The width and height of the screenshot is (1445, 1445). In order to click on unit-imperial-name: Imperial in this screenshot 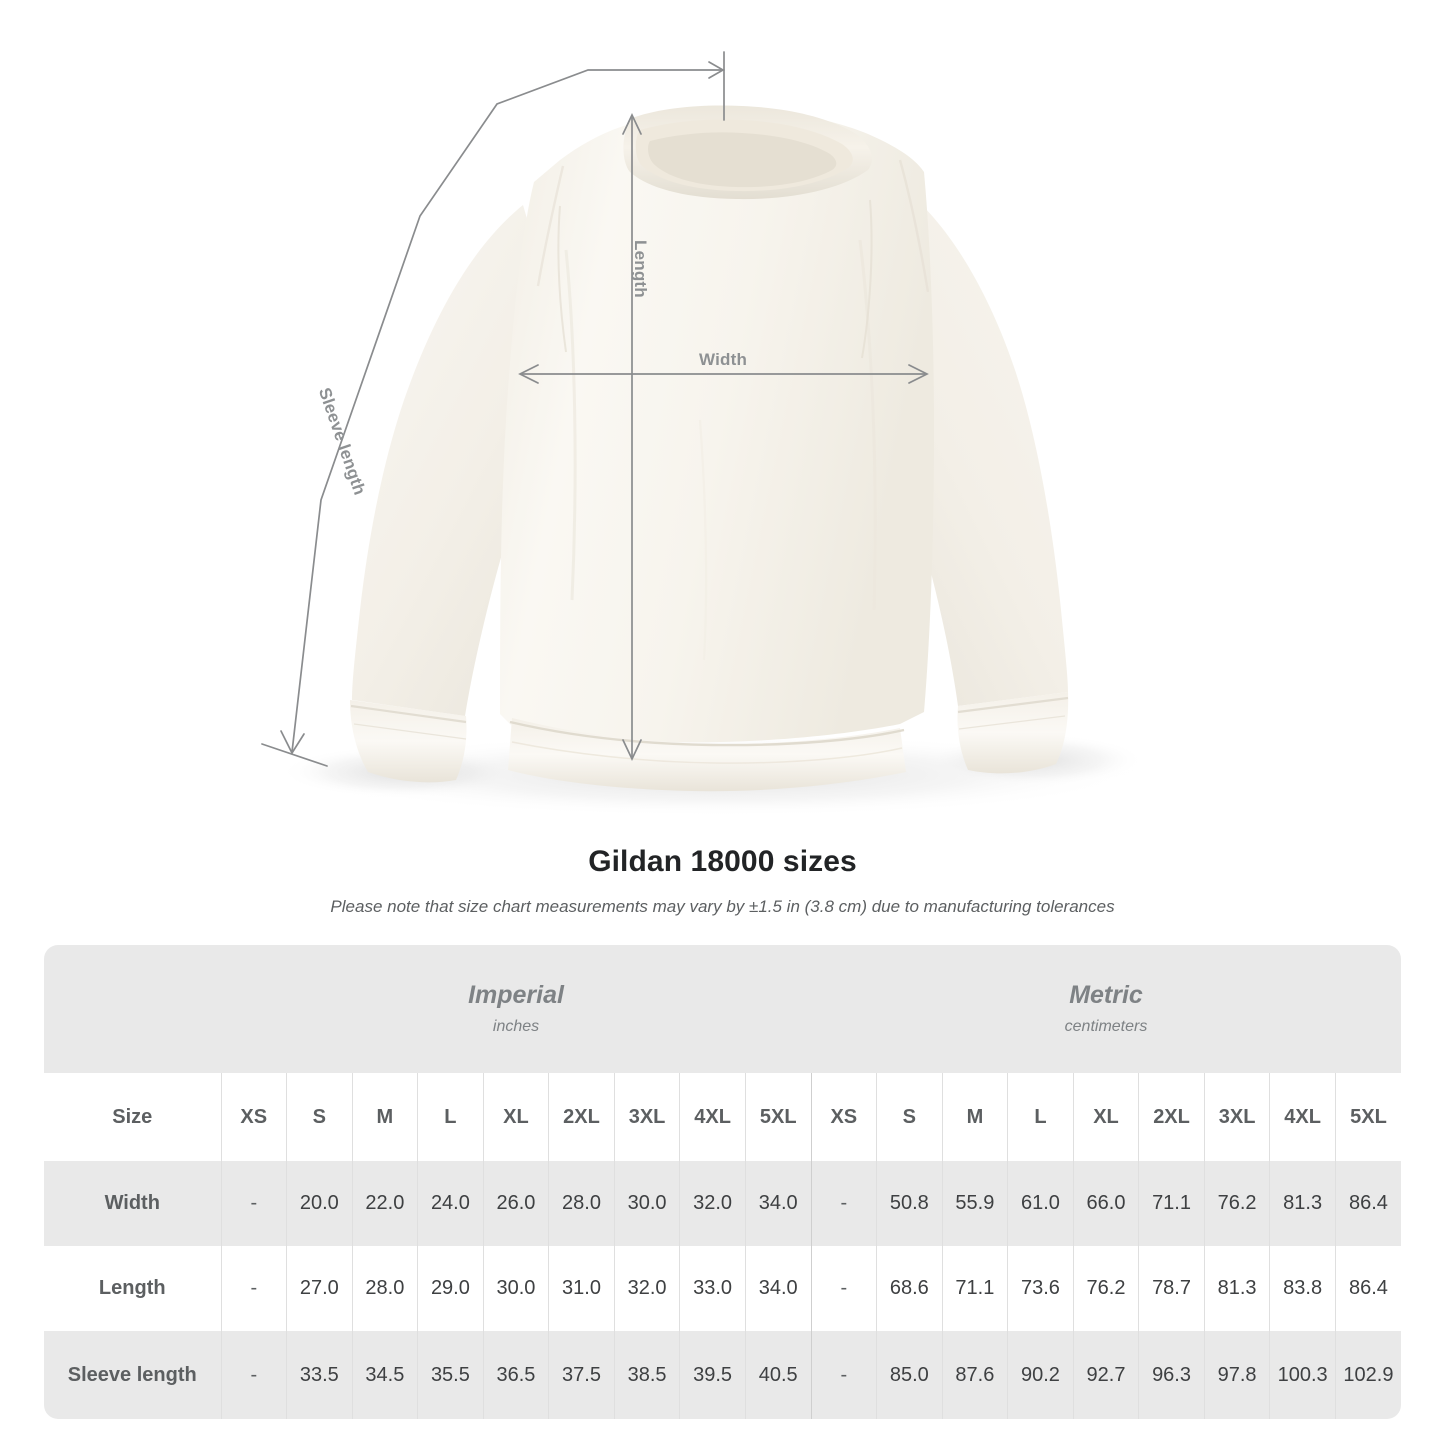, I will do `click(516, 994)`.